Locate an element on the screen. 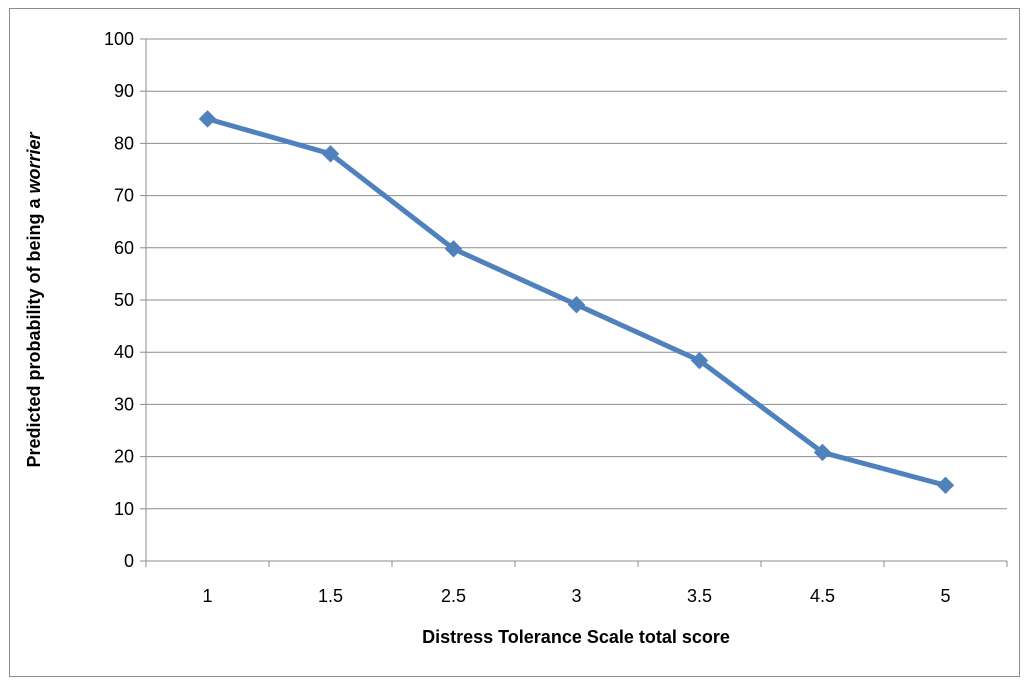 The height and width of the screenshot is (681, 1024). x-tick-label: 3 is located at coordinates (576, 596).